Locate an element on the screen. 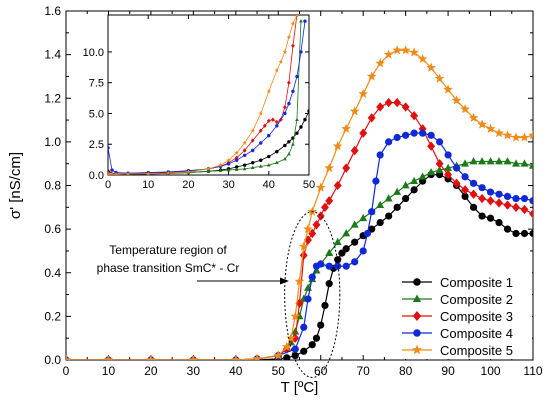 The image size is (550, 410). x-tick-label: 50 is located at coordinates (279, 371).